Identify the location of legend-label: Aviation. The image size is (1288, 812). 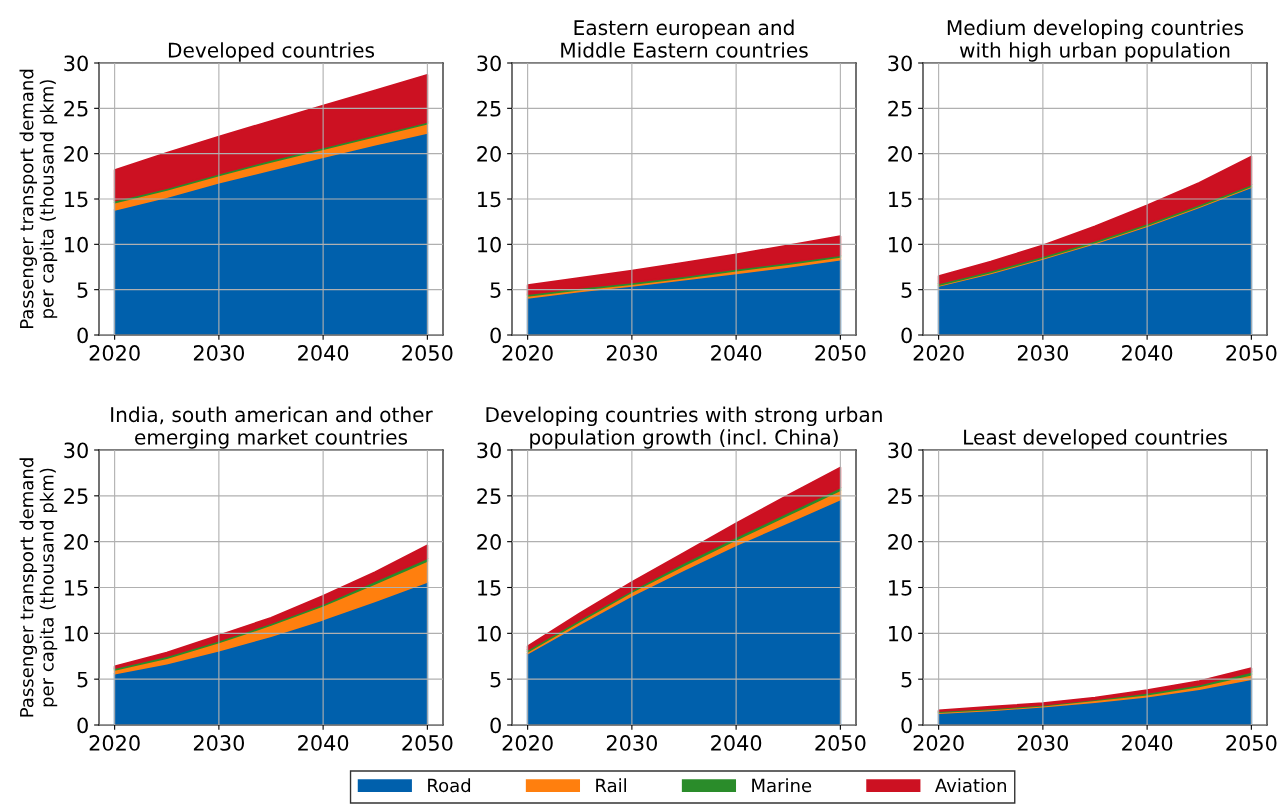
(970, 785).